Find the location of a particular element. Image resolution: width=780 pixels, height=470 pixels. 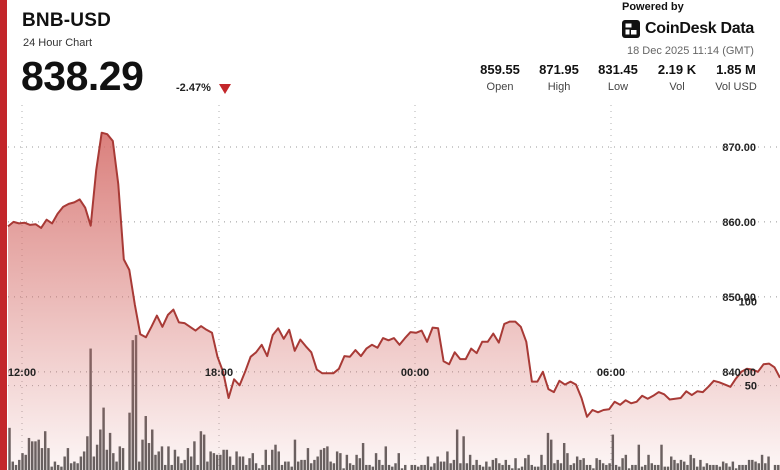

price-tick-label: 870.00 is located at coordinates (739, 148).